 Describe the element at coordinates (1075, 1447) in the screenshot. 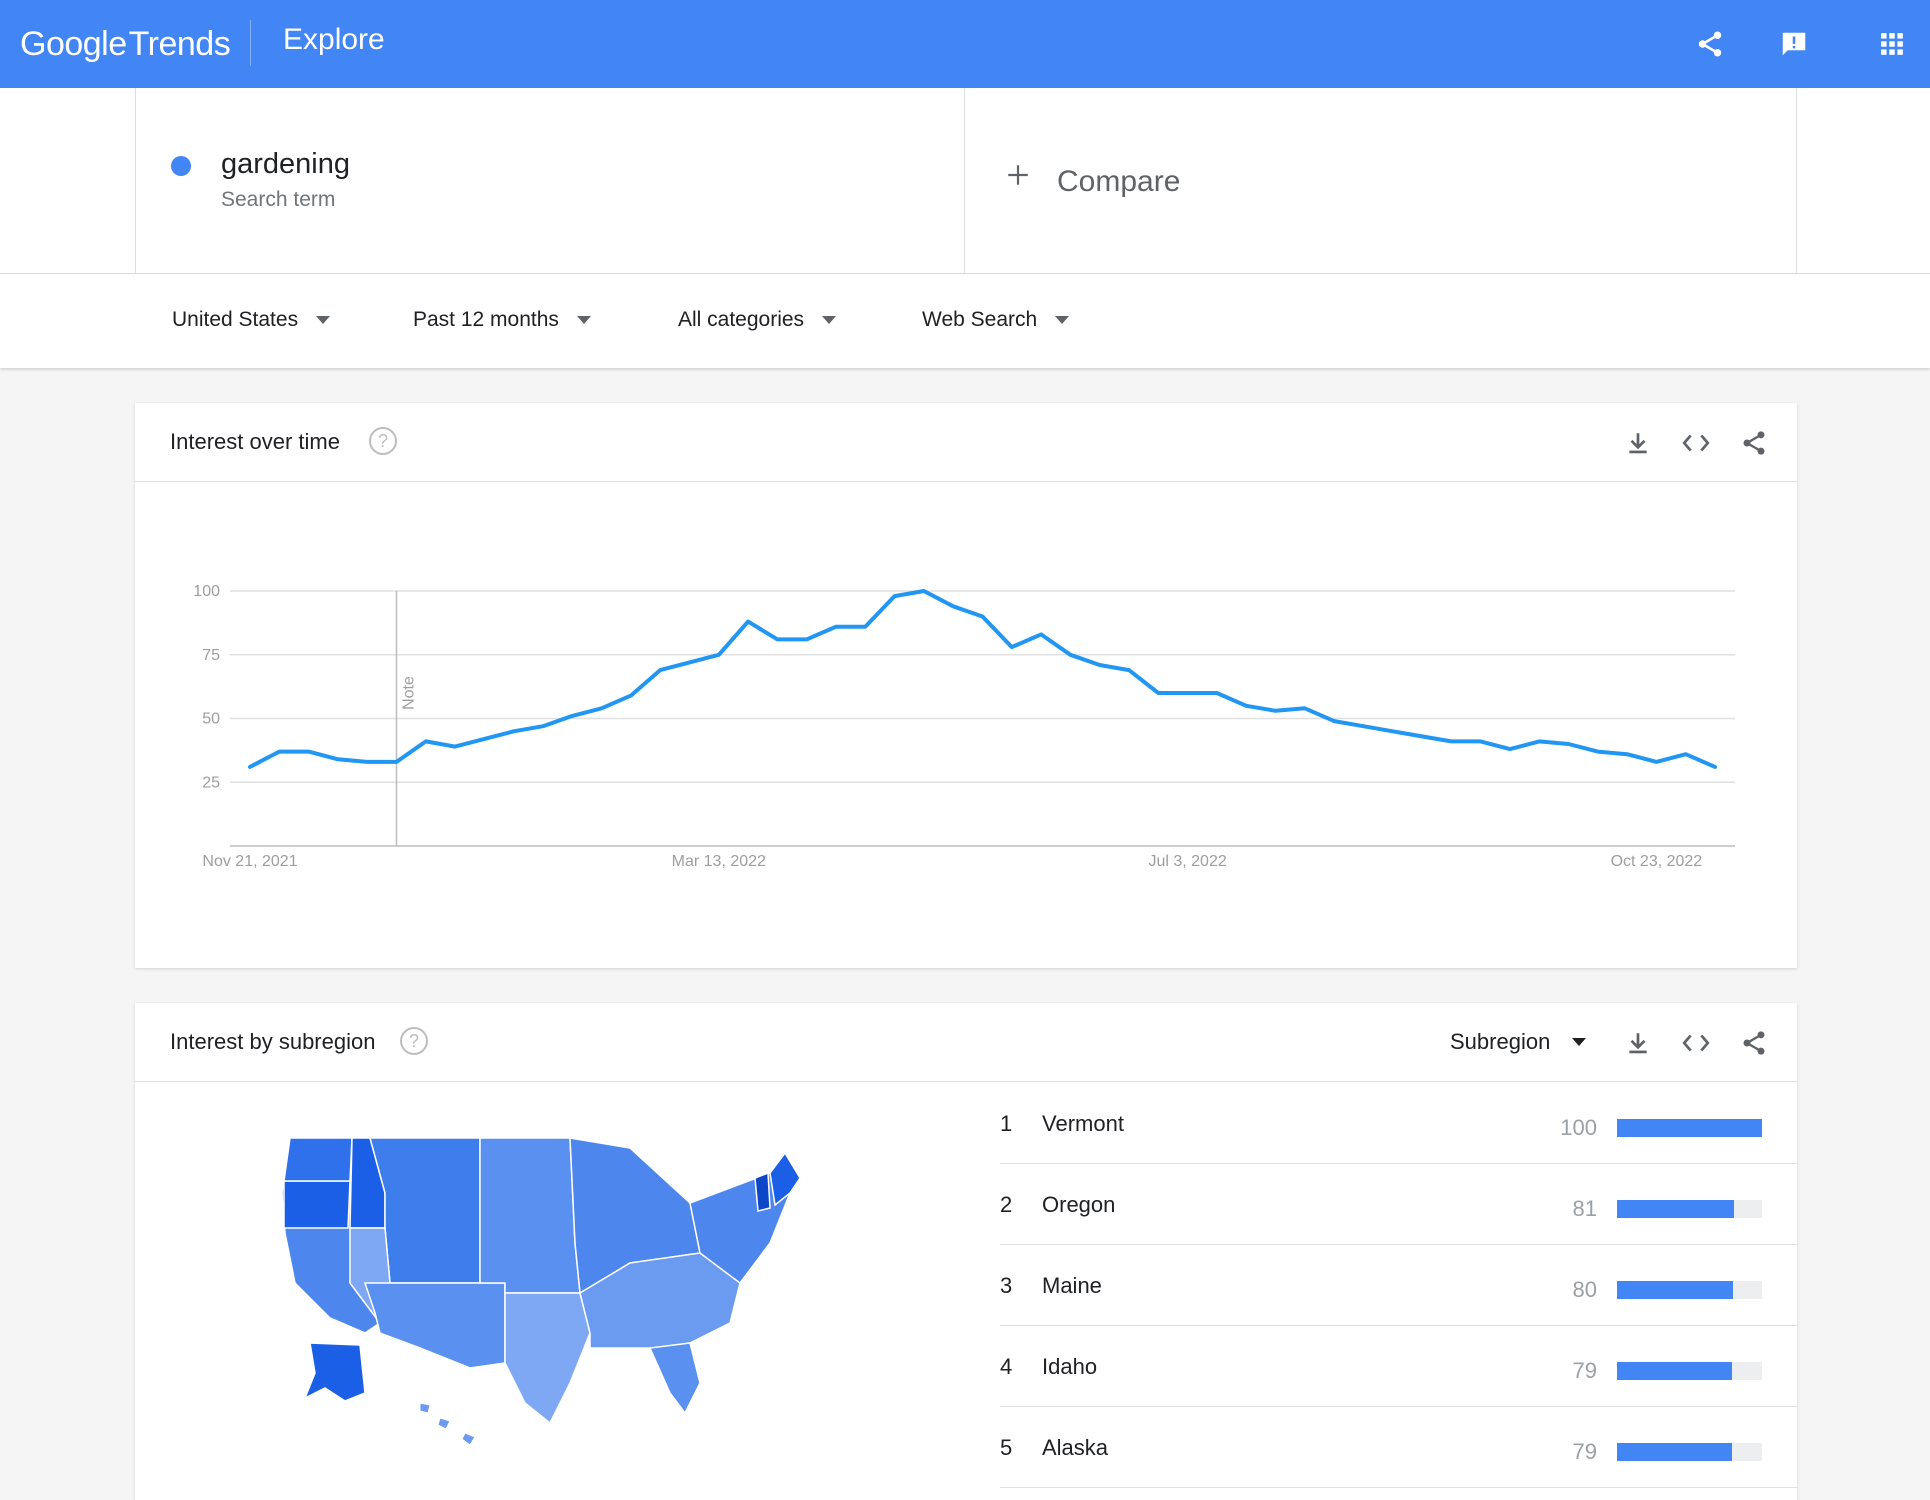

I see `rank-region-name: Alaska` at that location.